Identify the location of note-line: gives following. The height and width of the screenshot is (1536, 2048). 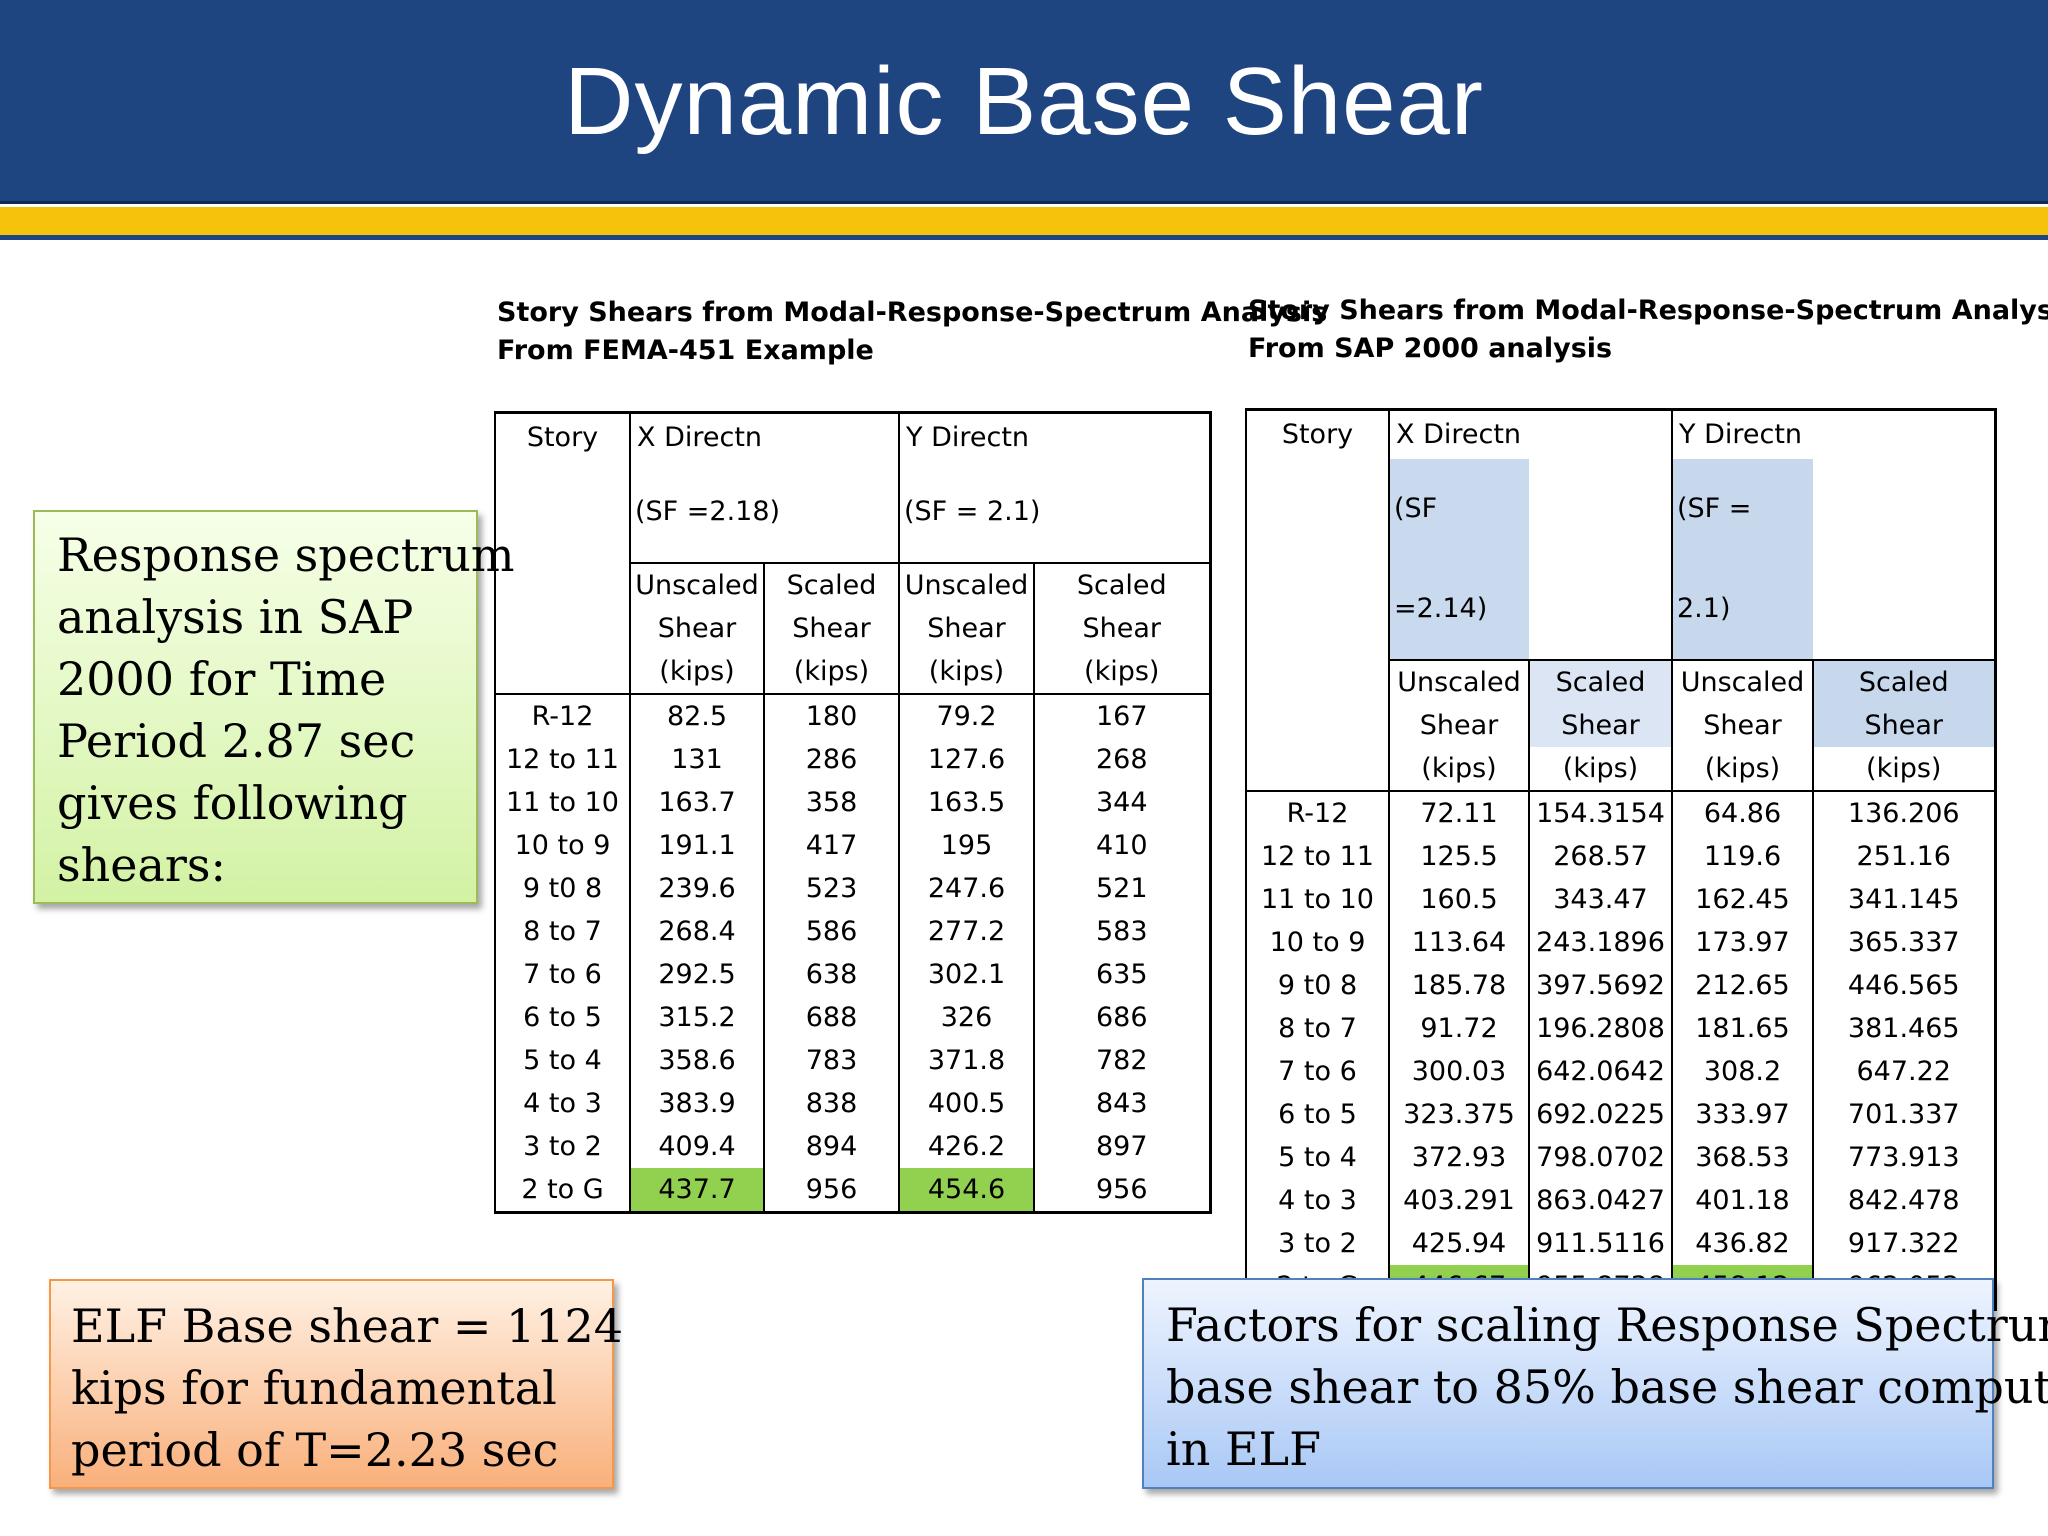
(232, 803).